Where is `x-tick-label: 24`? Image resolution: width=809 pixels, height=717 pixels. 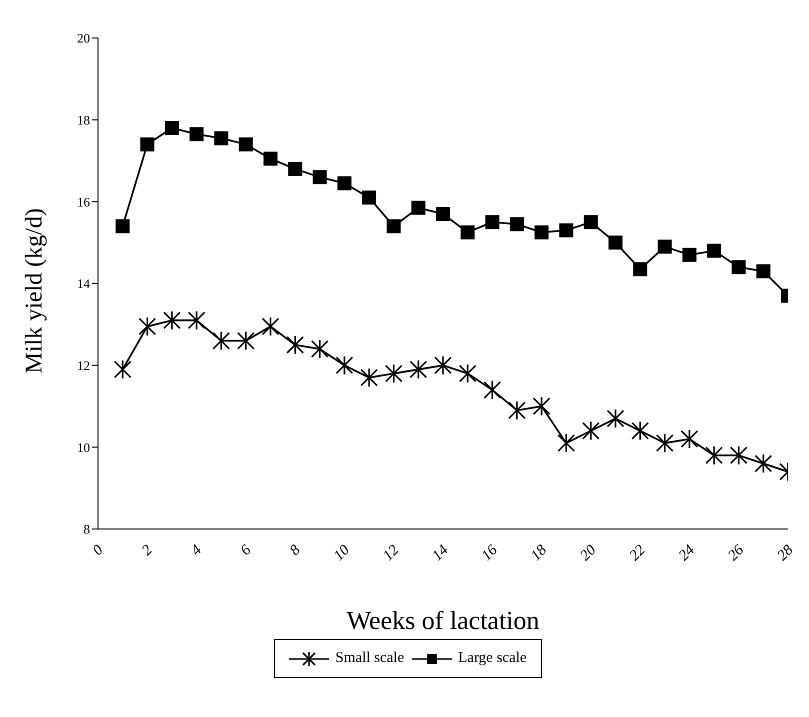 x-tick-label: 24 is located at coordinates (687, 553).